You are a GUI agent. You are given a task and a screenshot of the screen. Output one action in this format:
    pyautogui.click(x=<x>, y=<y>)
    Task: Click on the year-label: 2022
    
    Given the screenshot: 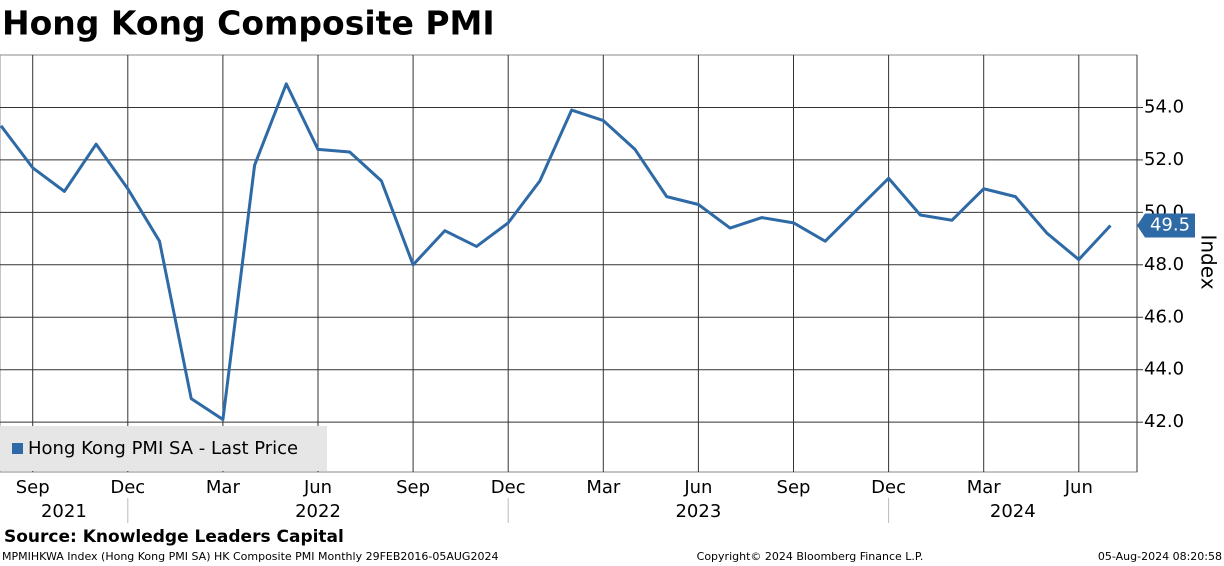 What is the action you would take?
    pyautogui.click(x=318, y=511)
    